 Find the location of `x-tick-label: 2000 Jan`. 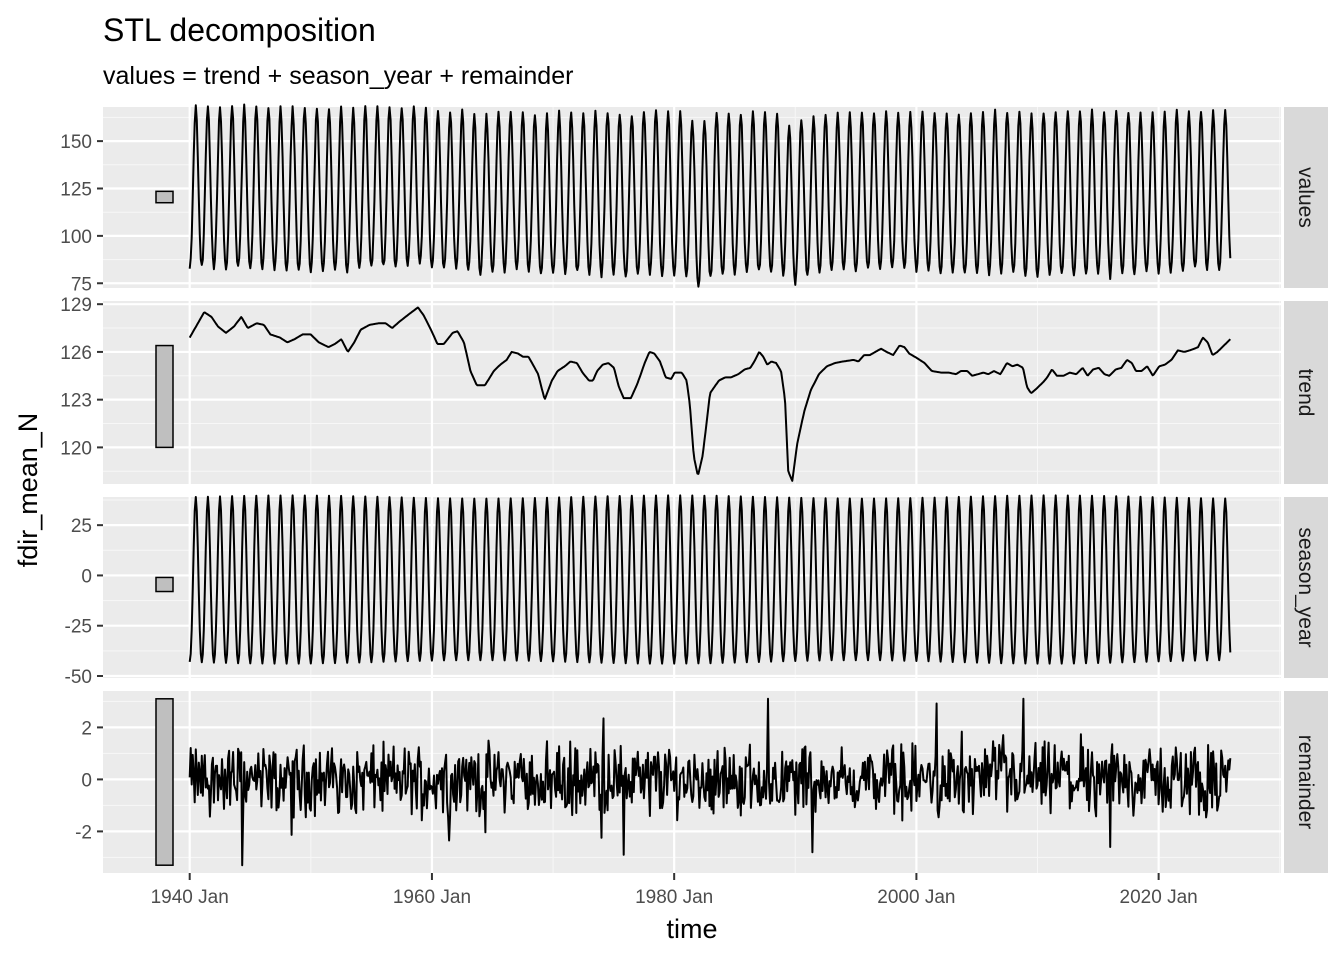

x-tick-label: 2000 Jan is located at coordinates (916, 897).